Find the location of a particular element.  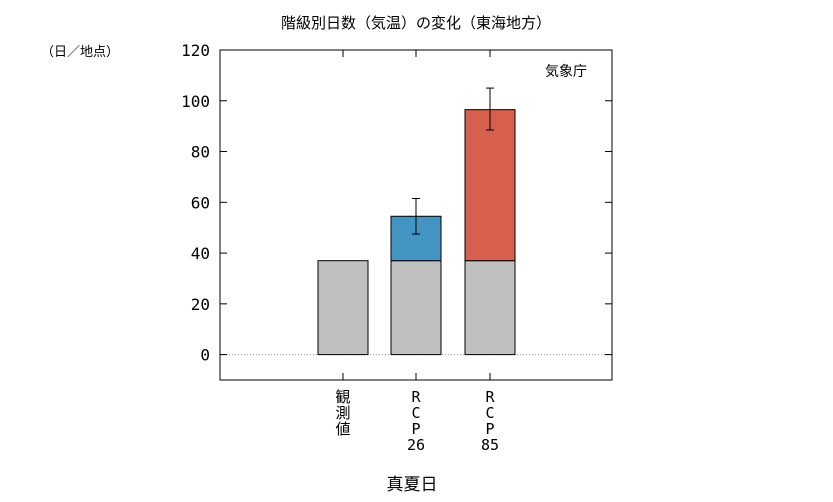

x-tick-label: 観 is located at coordinates (342, 397).